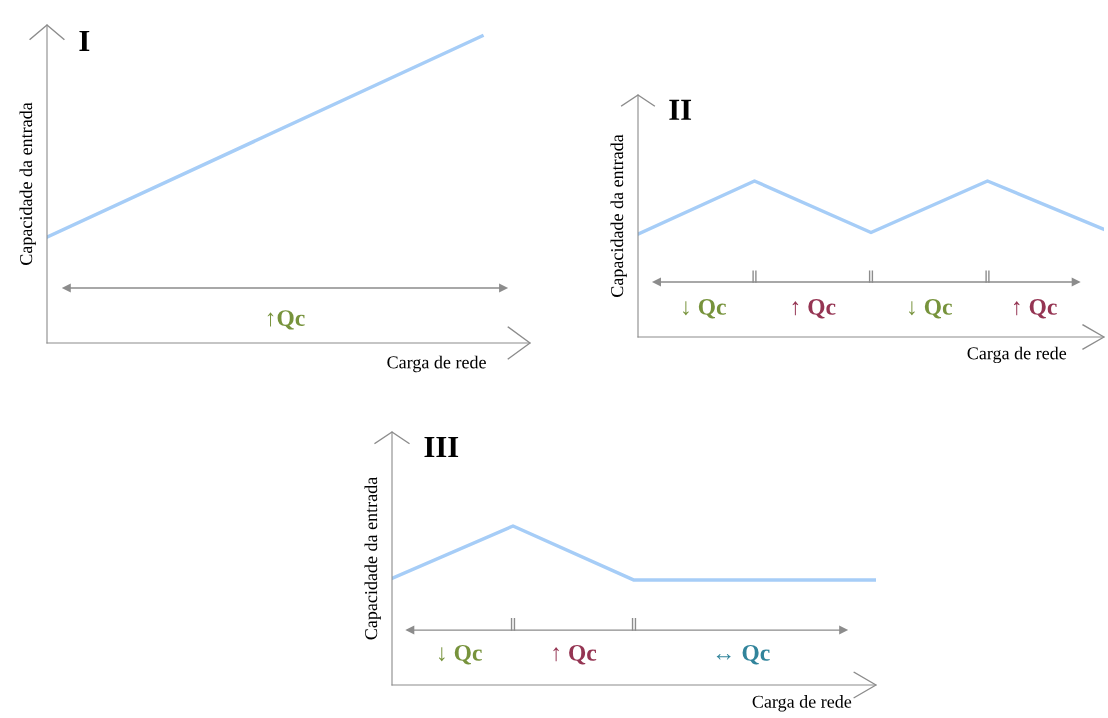 The height and width of the screenshot is (718, 1108). I want to click on annotation: ↔ Qc, so click(743, 654).